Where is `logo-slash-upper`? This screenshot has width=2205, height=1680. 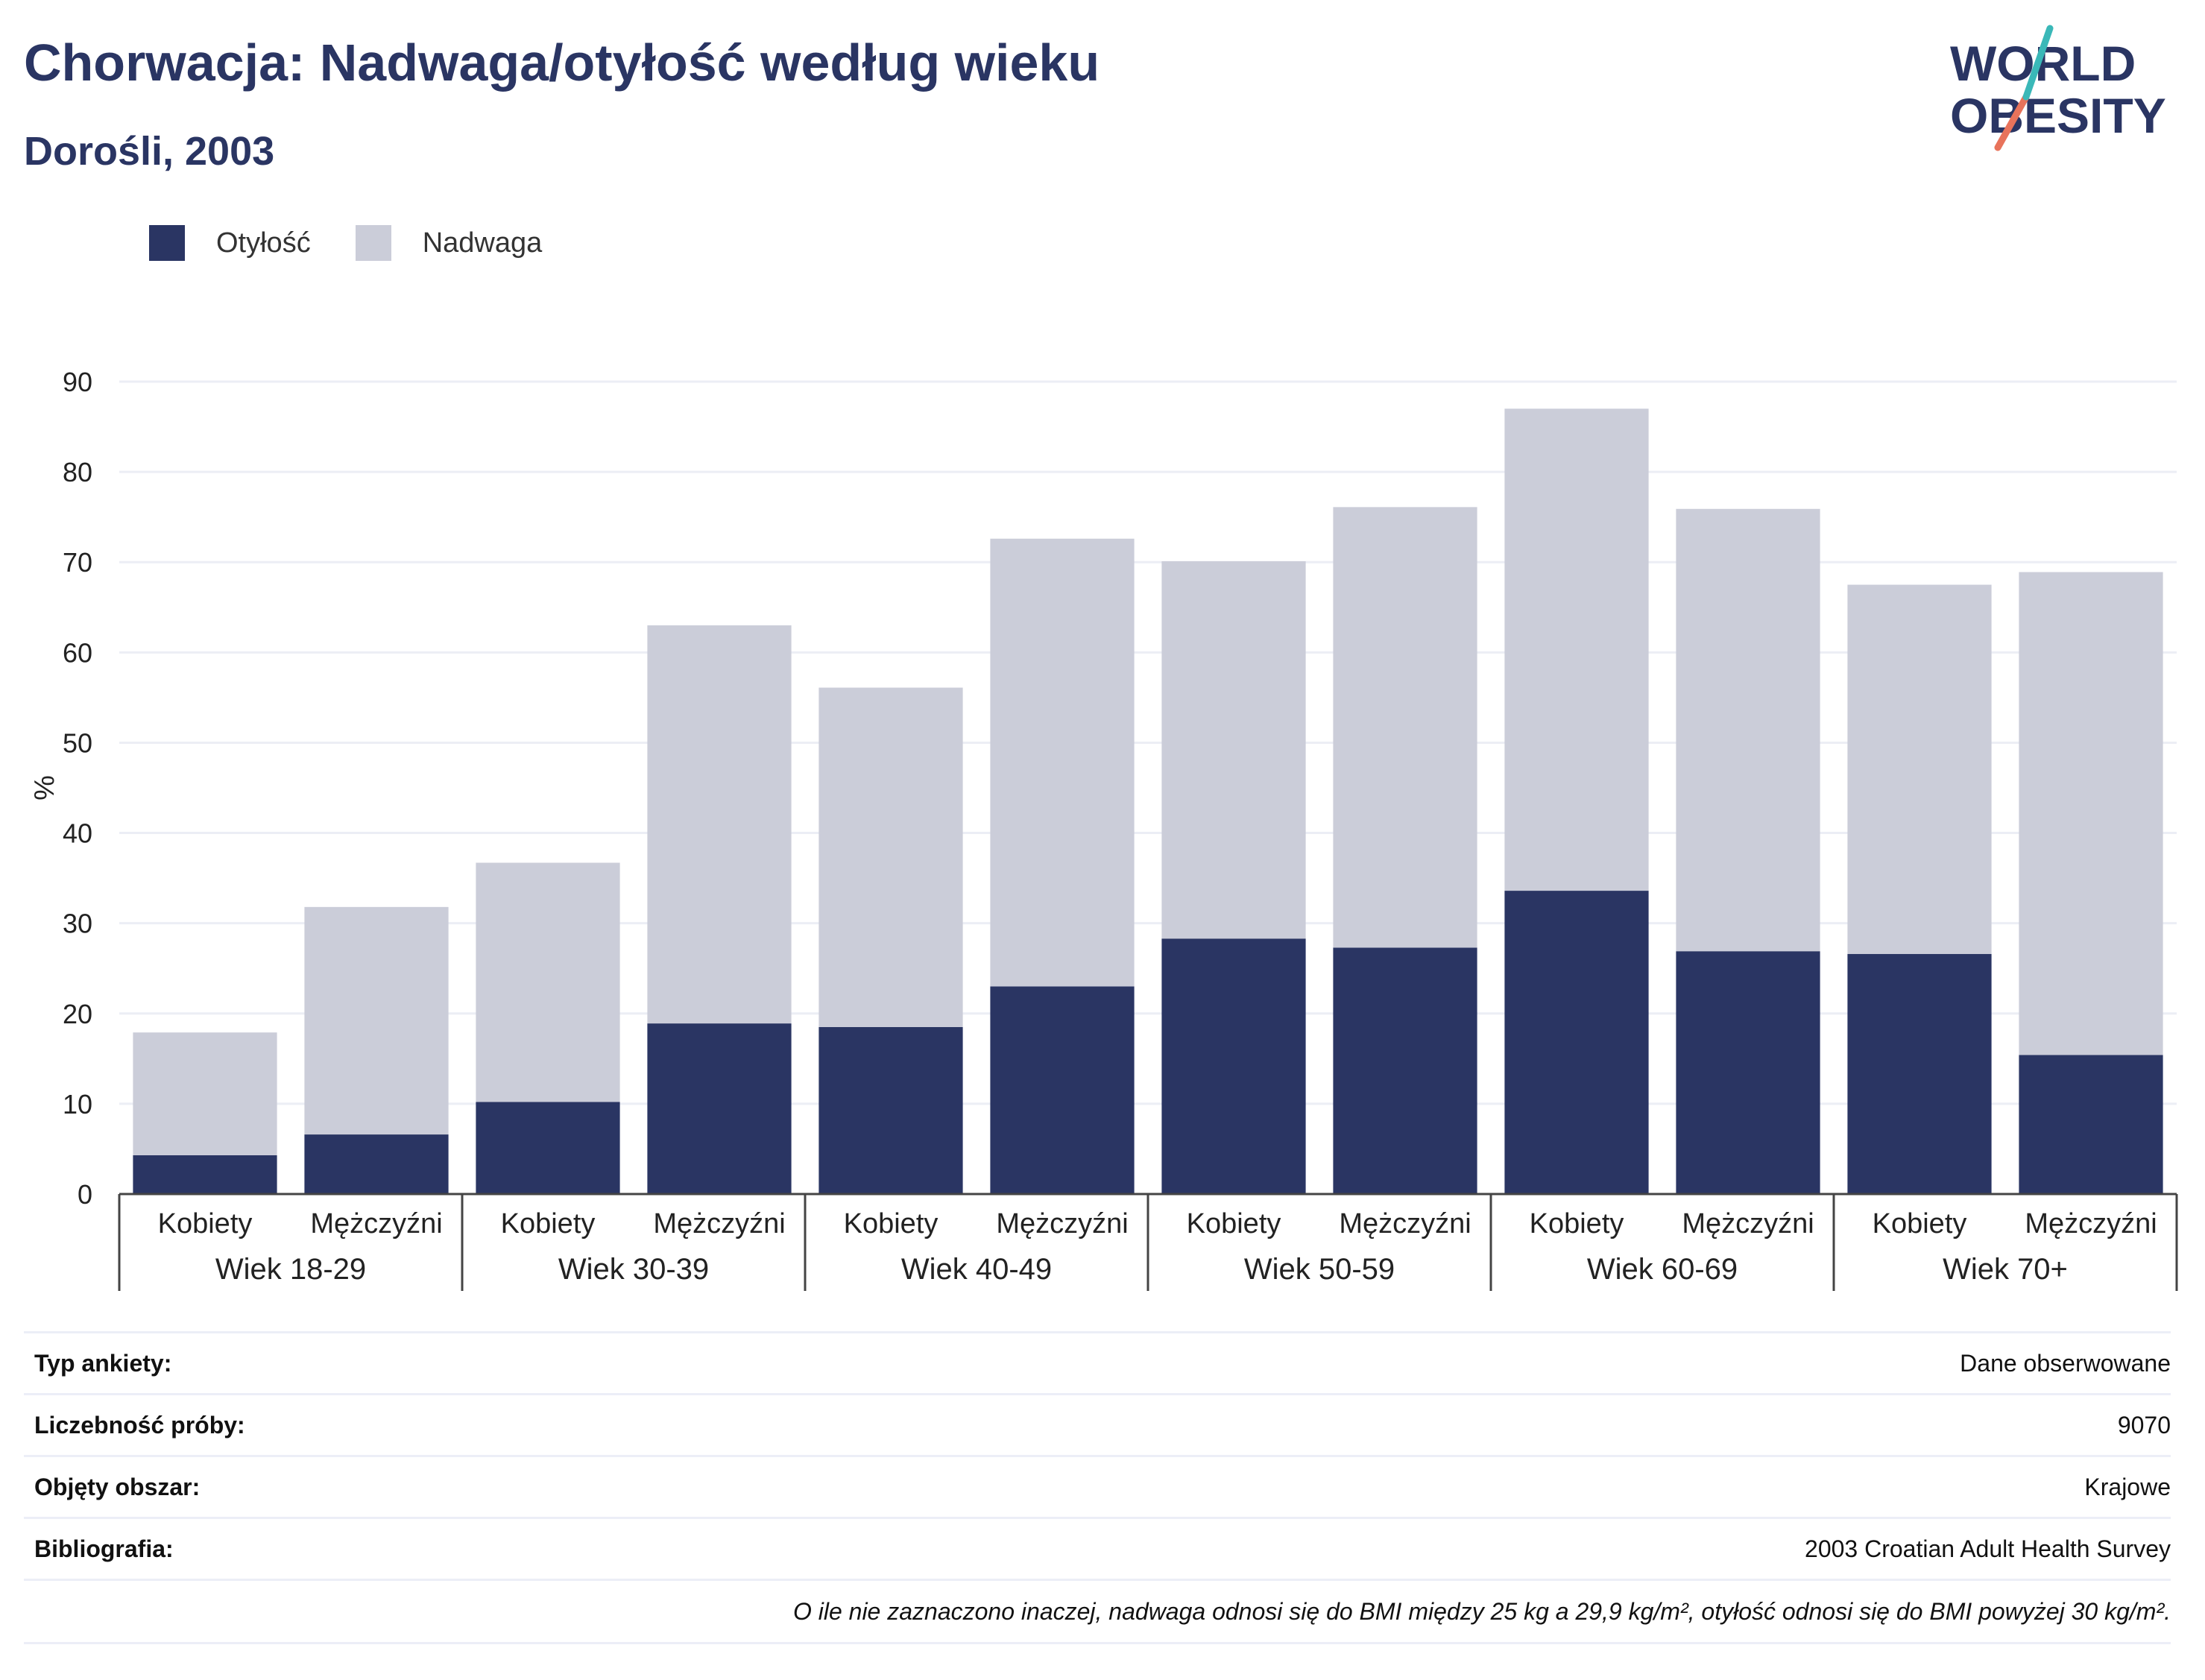
logo-slash-upper is located at coordinates (2038, 63).